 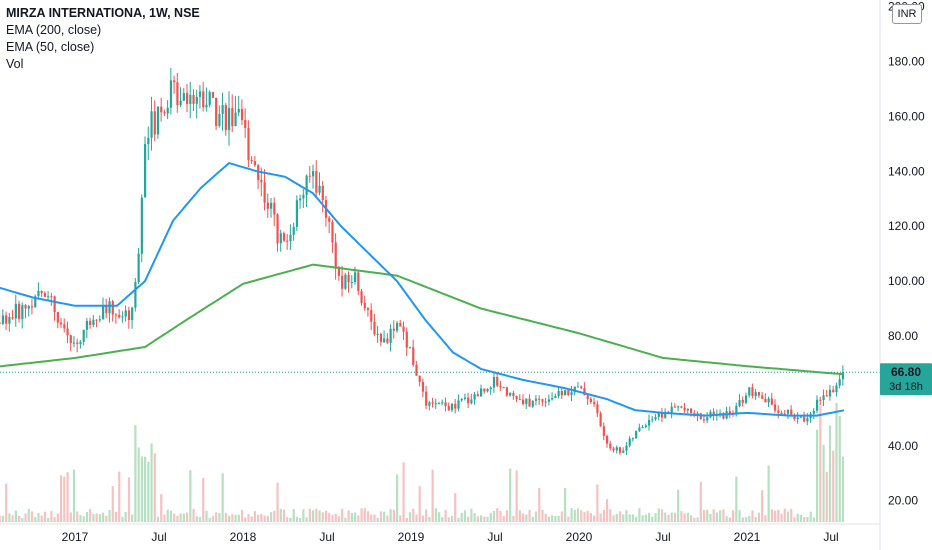 What do you see at coordinates (903, 336) in the screenshot?
I see `price-tick-label: 80.00` at bounding box center [903, 336].